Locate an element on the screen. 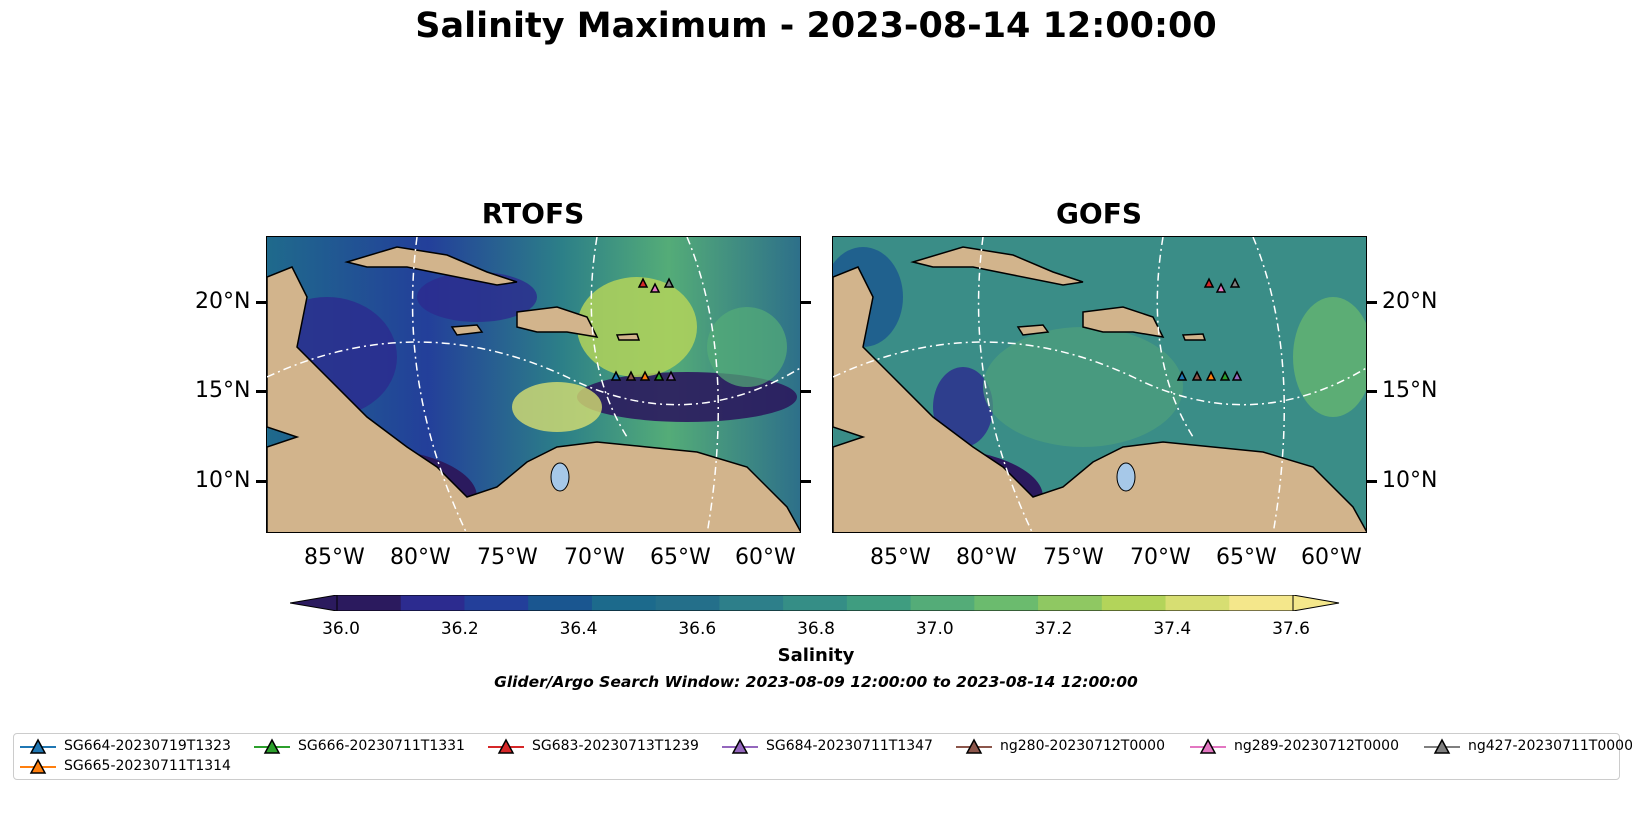 The width and height of the screenshot is (1632, 827). legend-label: SG684-20230711T1347 is located at coordinates (849, 746).